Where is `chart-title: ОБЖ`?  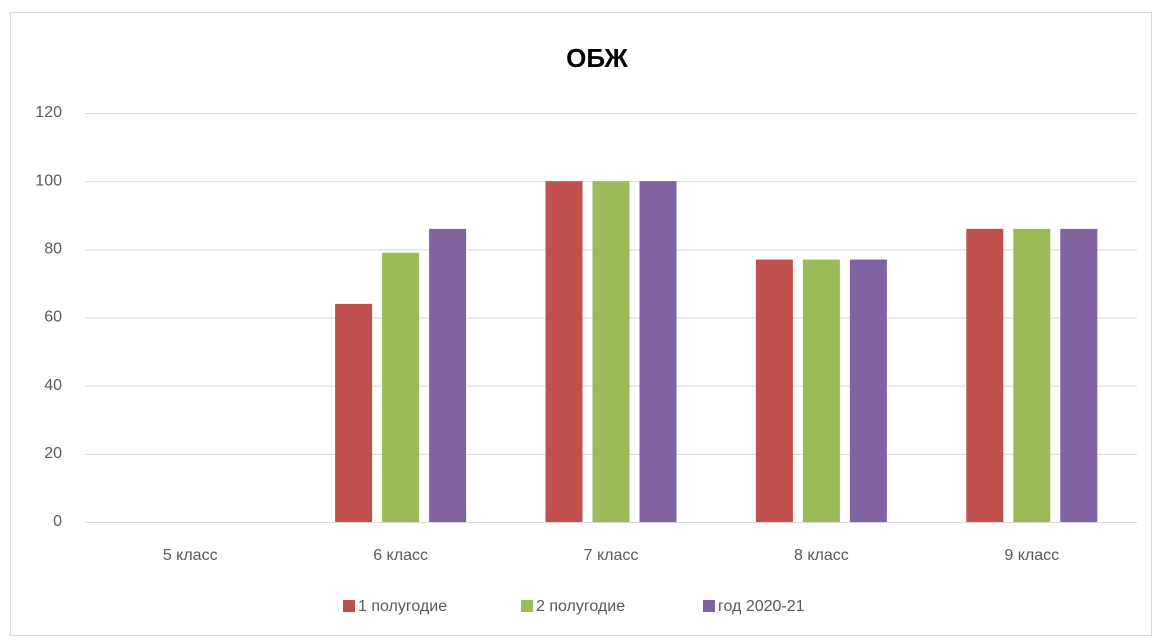 chart-title: ОБЖ is located at coordinates (597, 58).